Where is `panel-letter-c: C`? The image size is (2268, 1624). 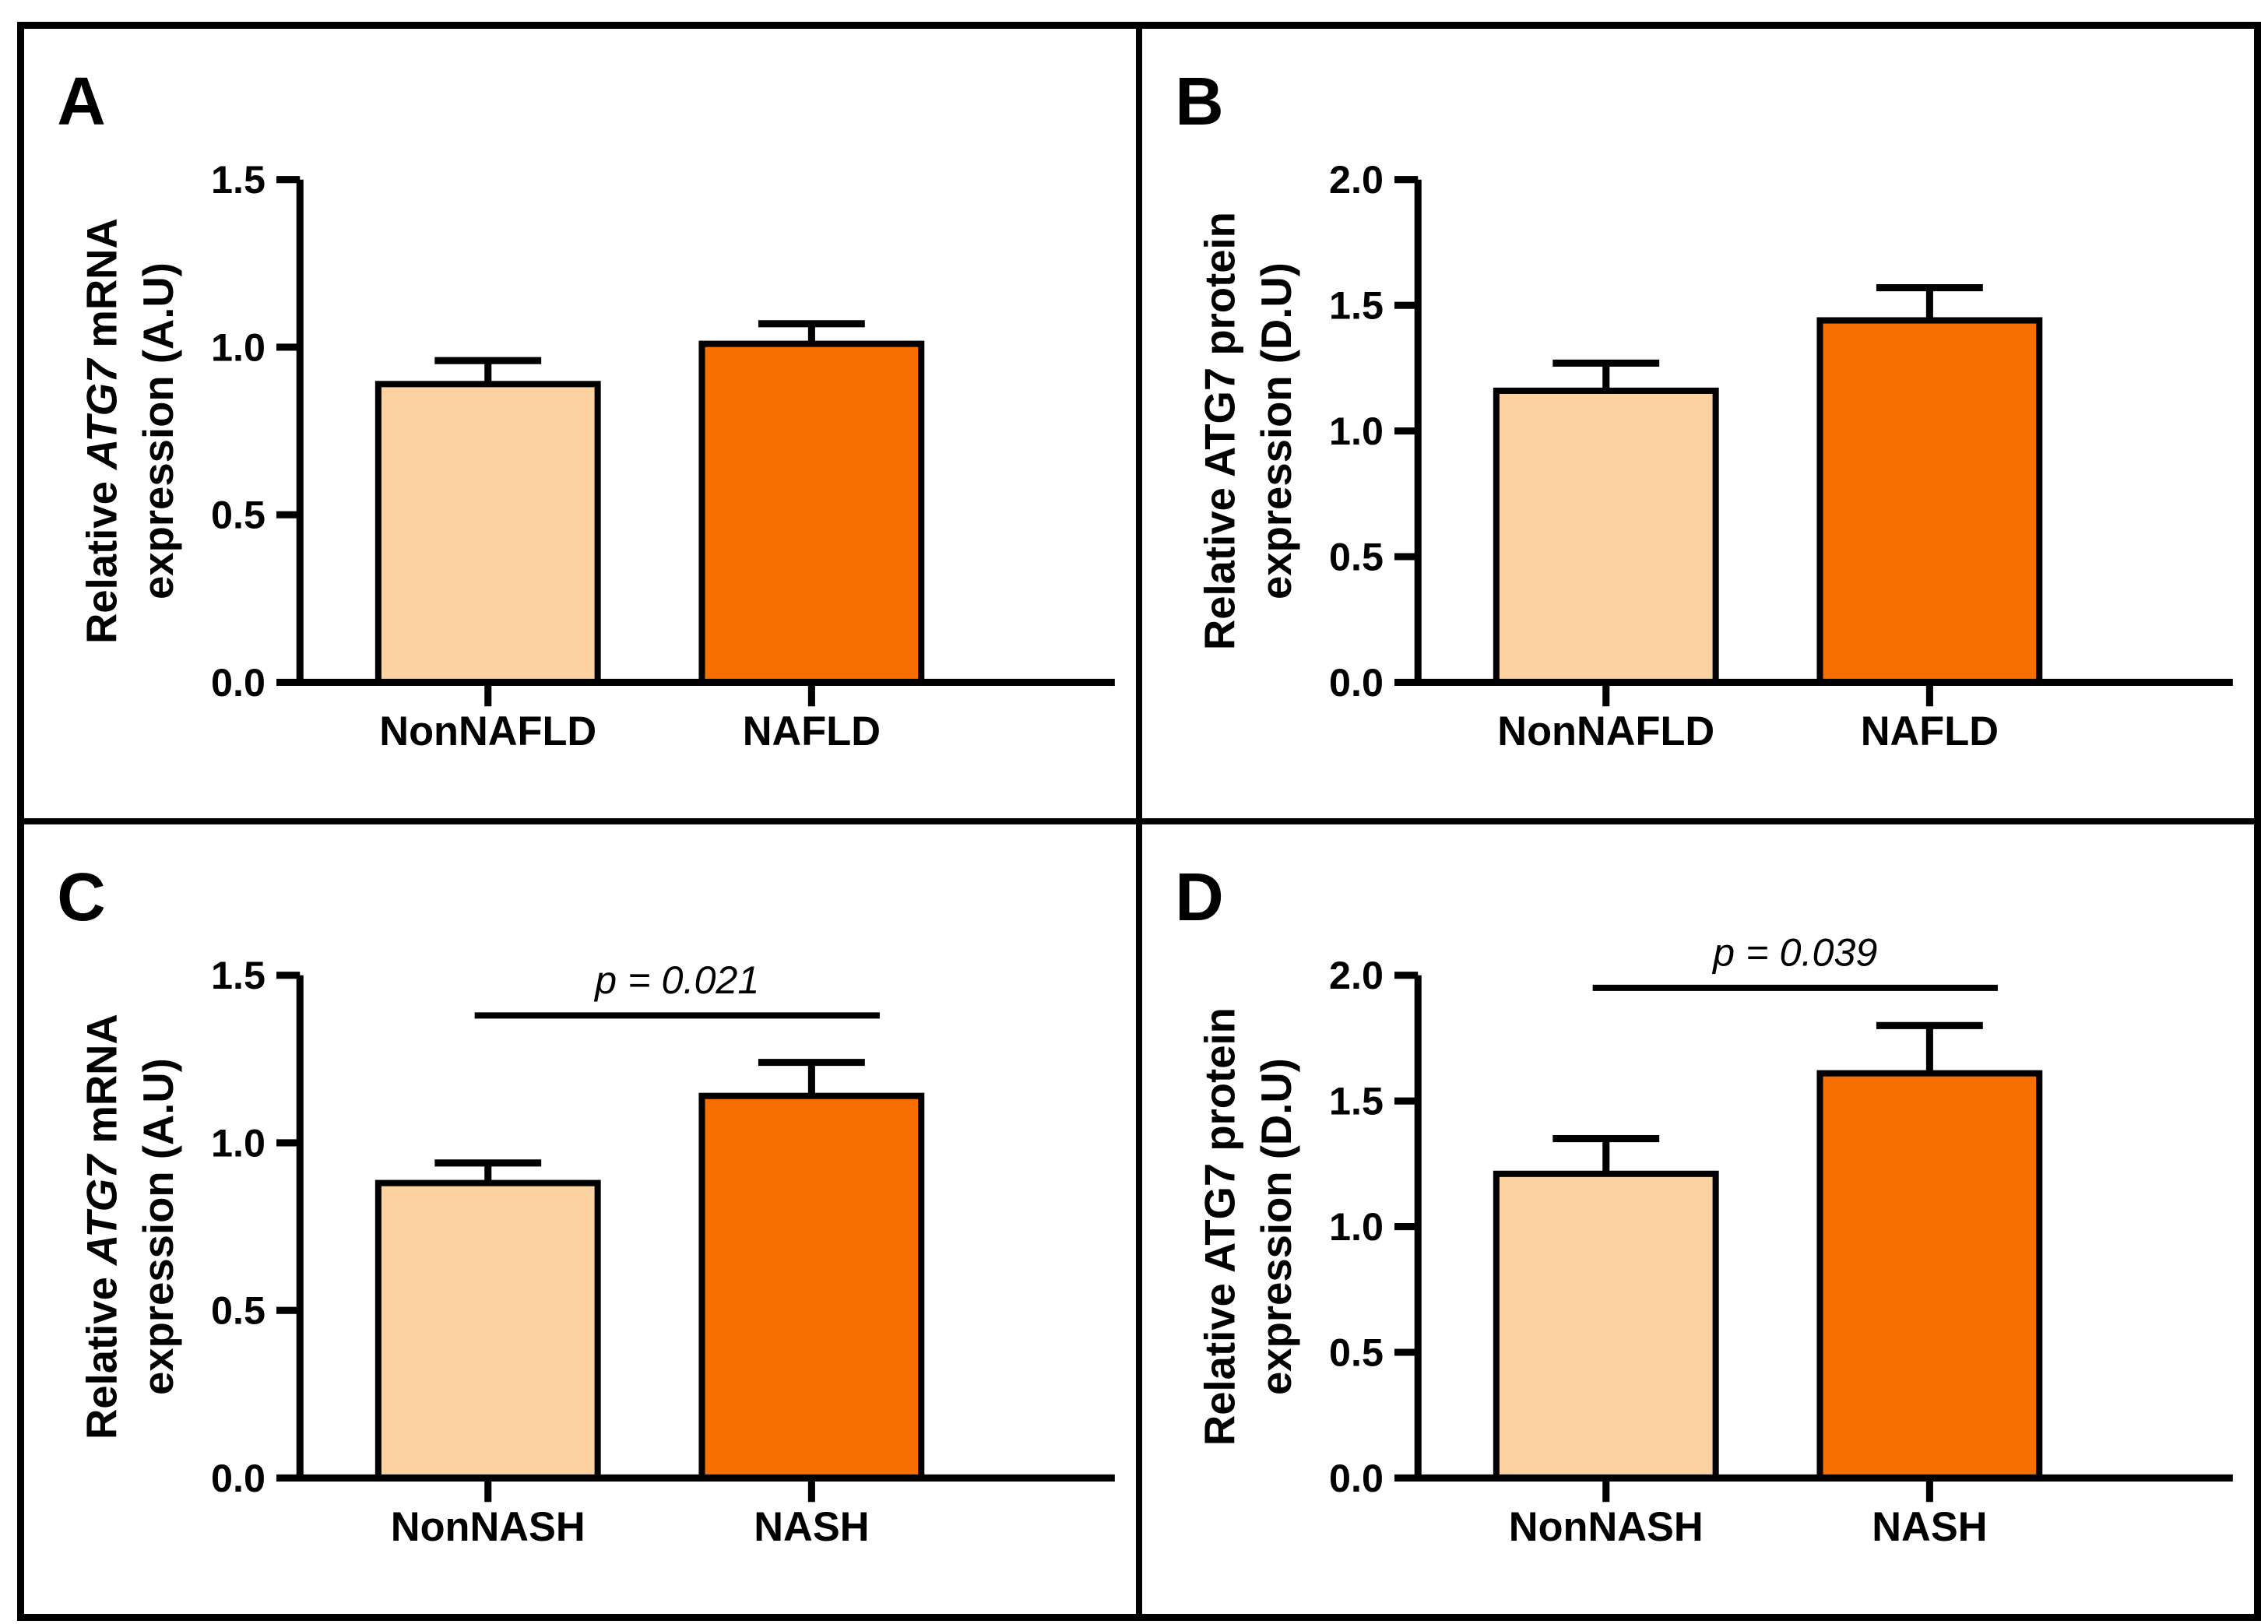
panel-letter-c: C is located at coordinates (81, 898).